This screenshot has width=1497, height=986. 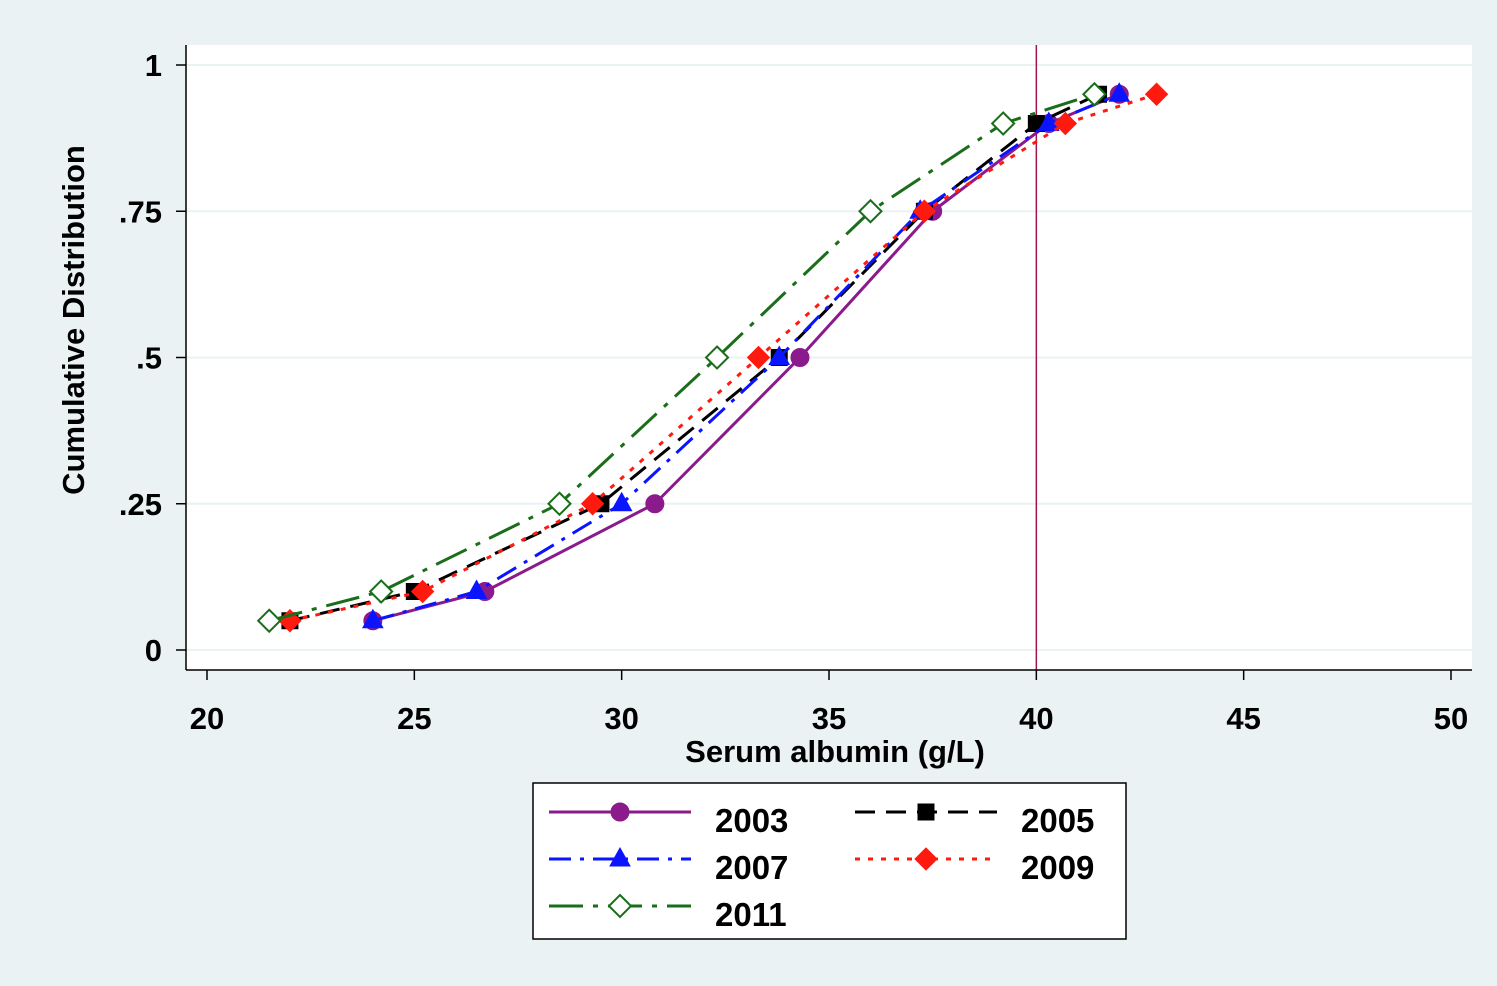 I want to click on x-tick-label: 30, so click(x=621, y=718).